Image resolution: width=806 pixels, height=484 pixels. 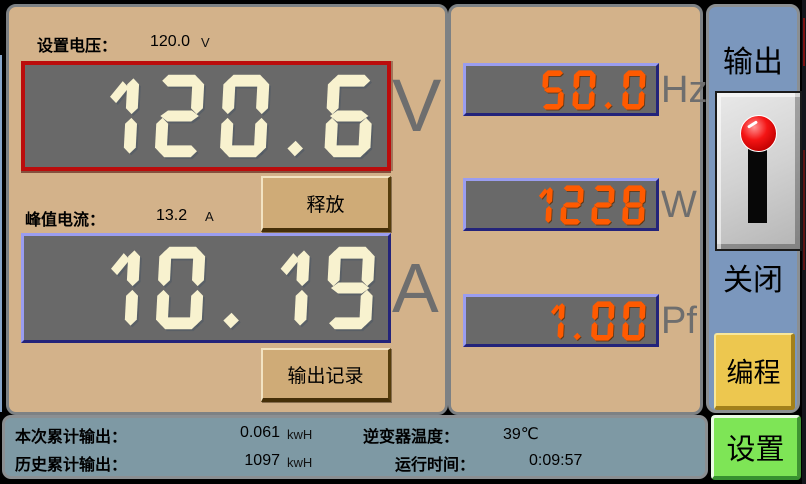 I want to click on toggle-knob-red, so click(x=758, y=133).